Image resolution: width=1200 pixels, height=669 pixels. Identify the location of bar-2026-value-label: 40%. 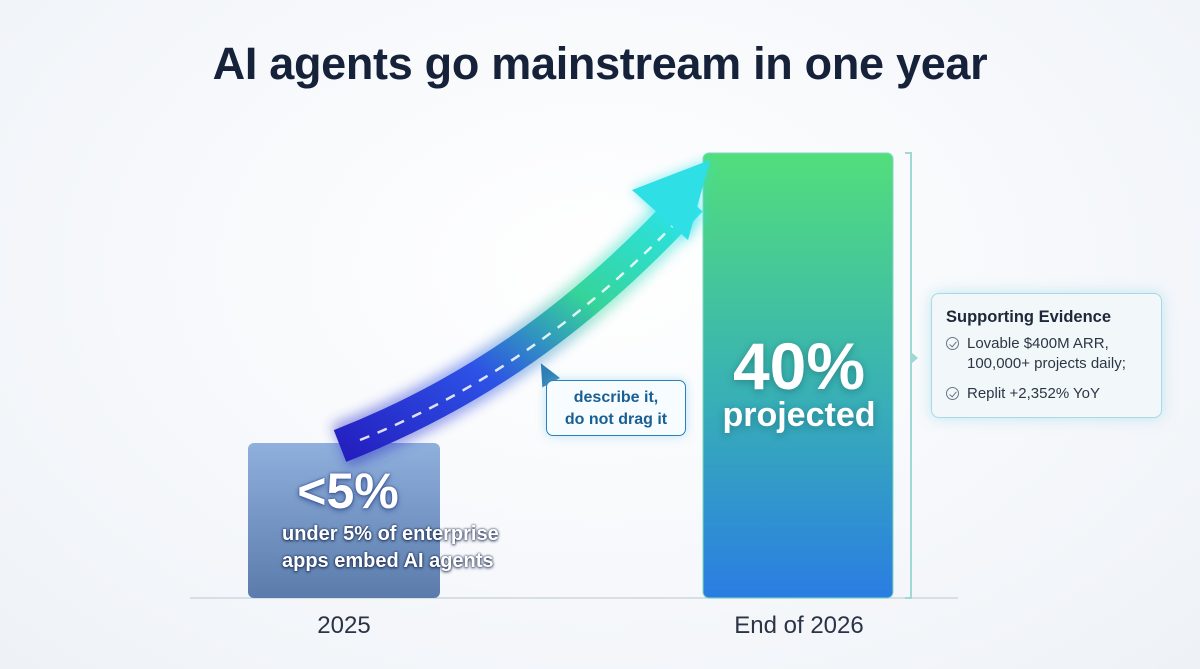
(799, 366).